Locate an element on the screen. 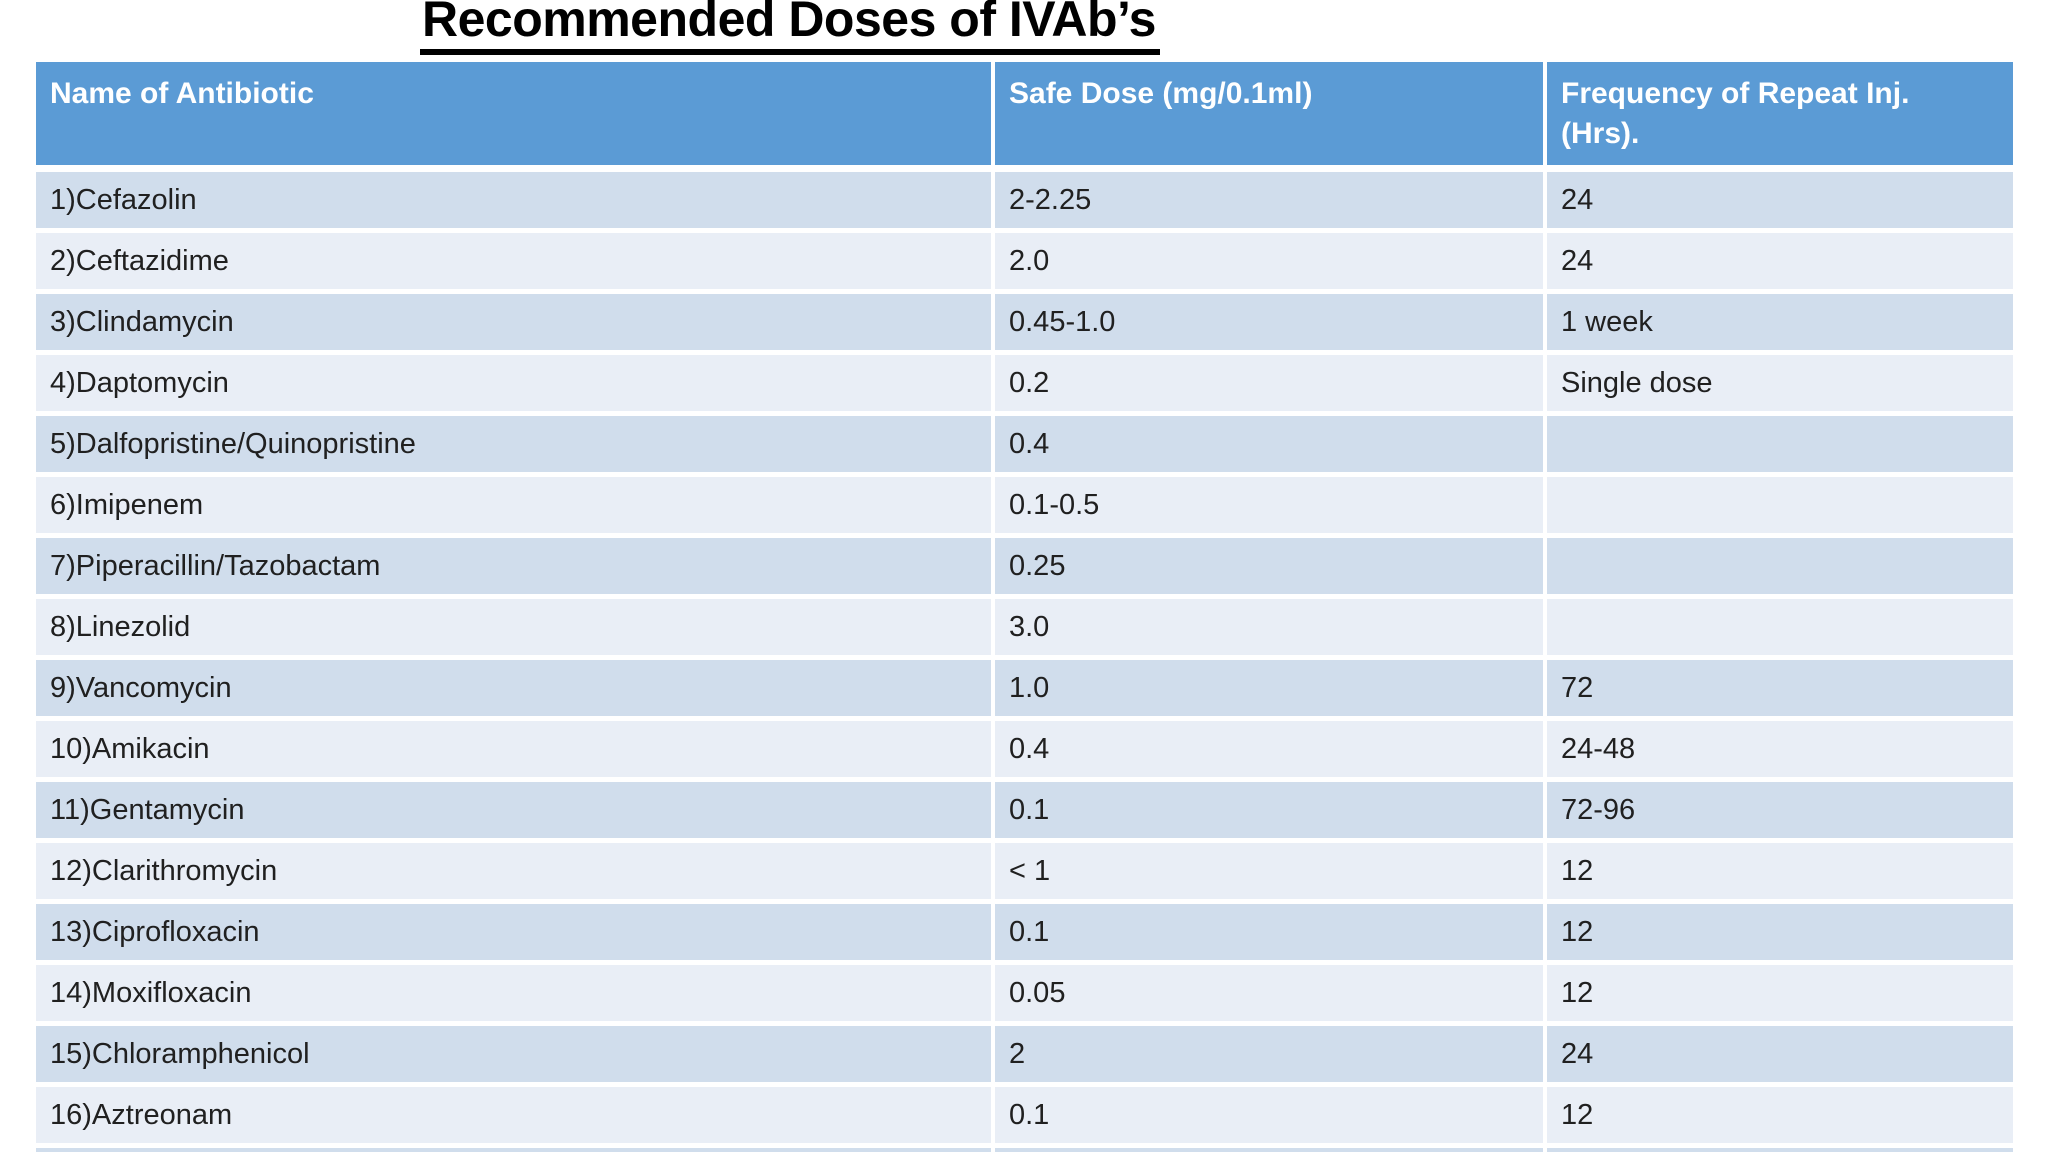 The height and width of the screenshot is (1152, 2048). table-row: 10)Amikacin 0.4 24-48 is located at coordinates (1024, 749).